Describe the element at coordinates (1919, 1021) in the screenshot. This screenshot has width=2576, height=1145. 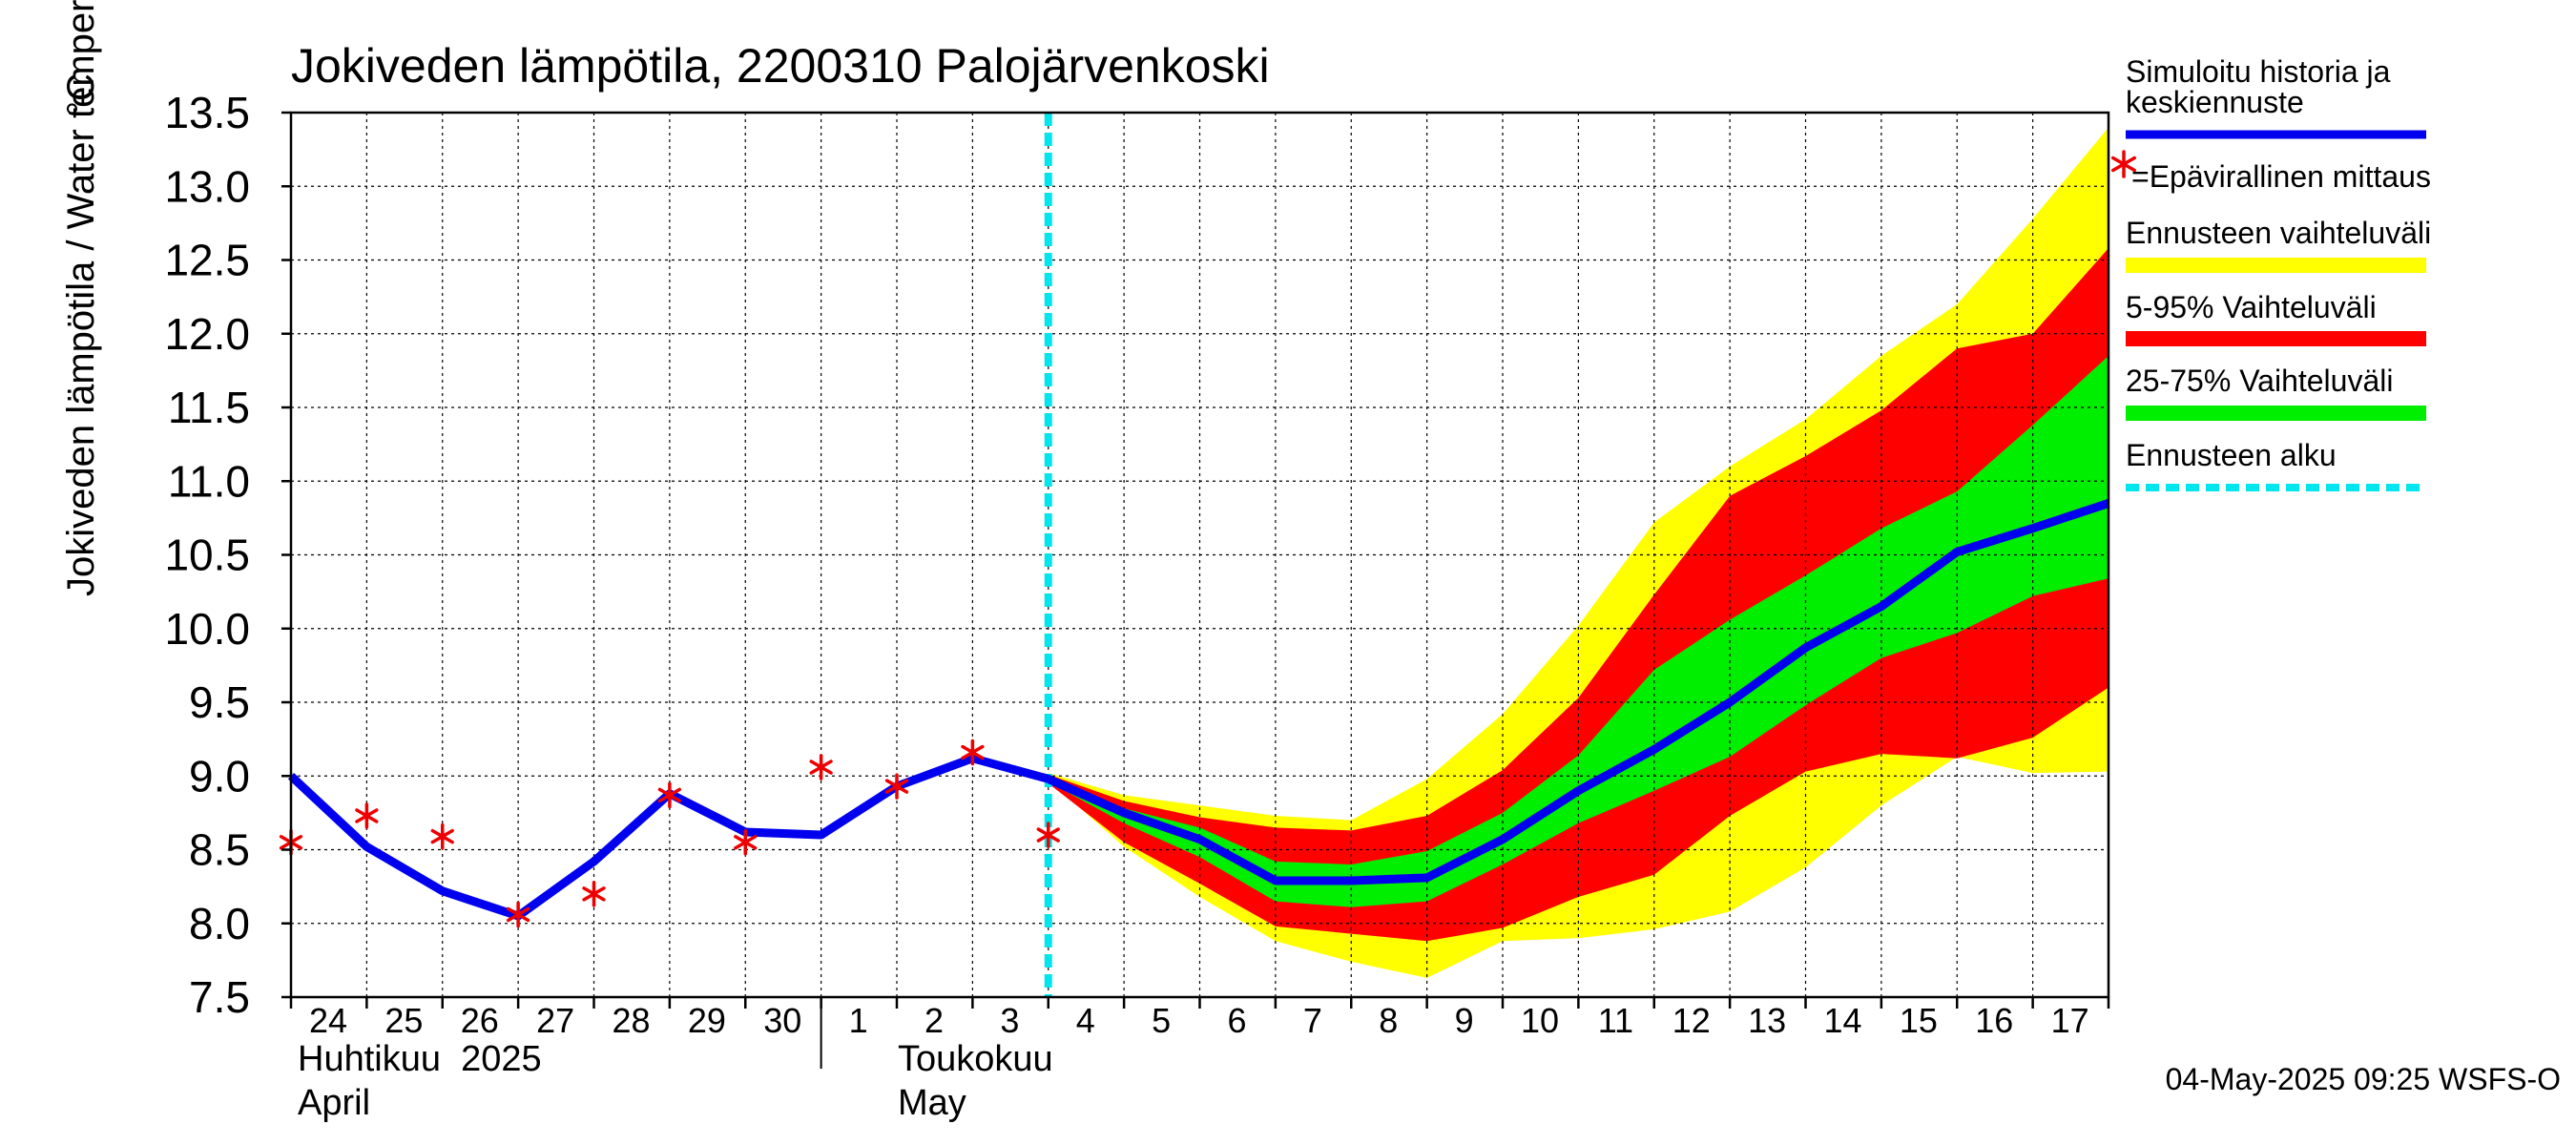
I see `x-tick-label: 15` at that location.